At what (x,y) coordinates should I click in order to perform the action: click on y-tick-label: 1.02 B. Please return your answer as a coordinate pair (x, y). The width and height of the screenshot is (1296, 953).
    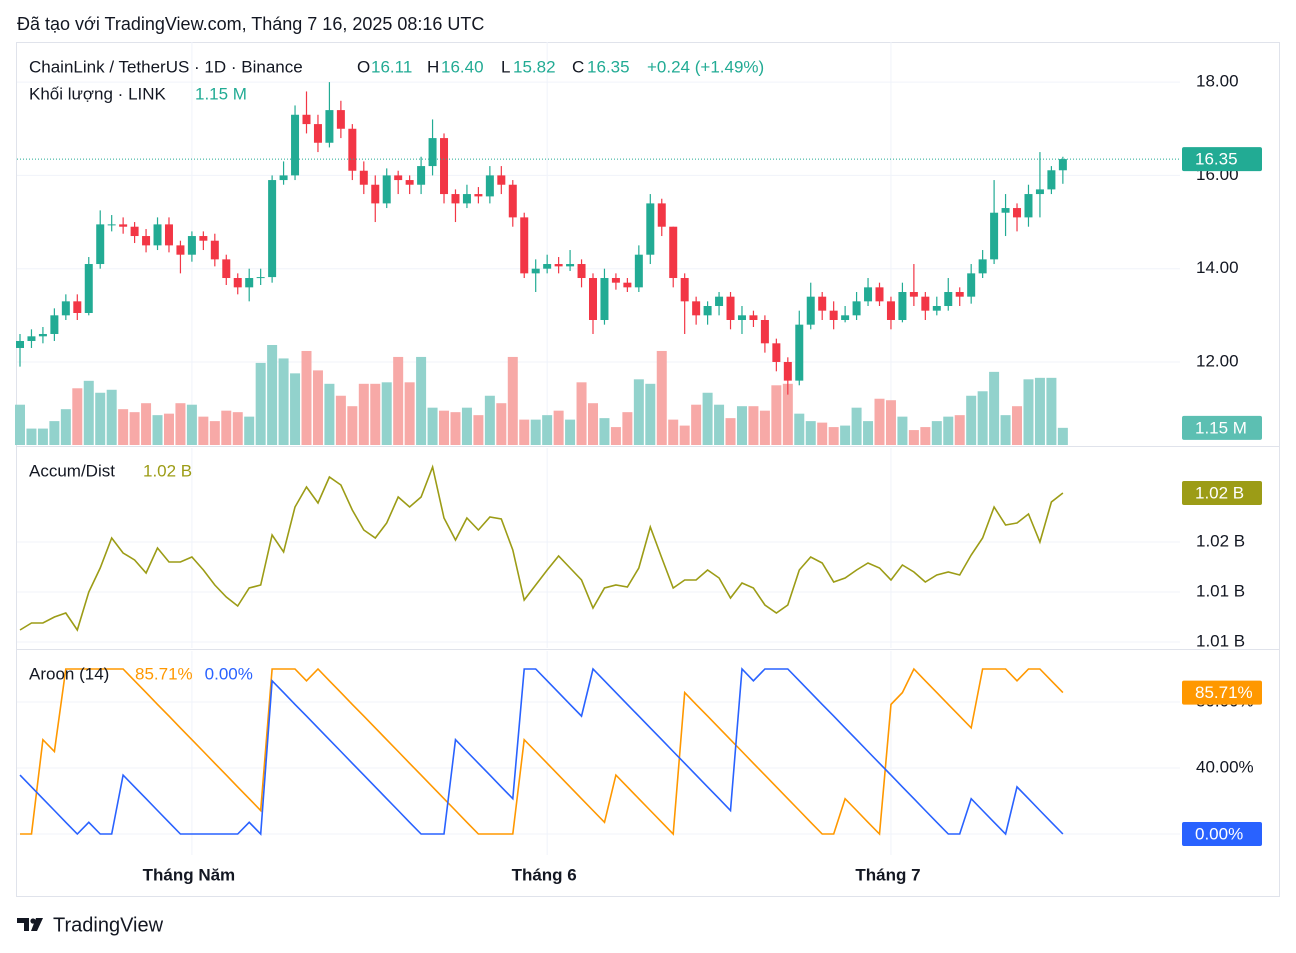
    Looking at the image, I should click on (1220, 540).